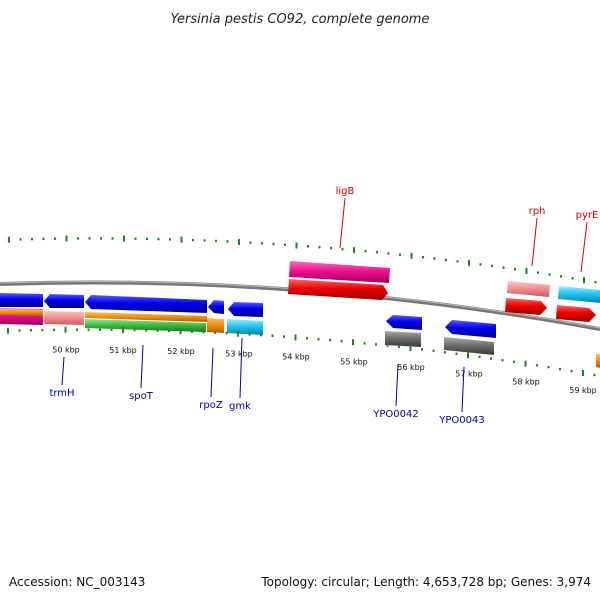 The width and height of the screenshot is (600, 600). Describe the element at coordinates (216, 307) in the screenshot. I see `gene-feature-rpoZ` at that location.